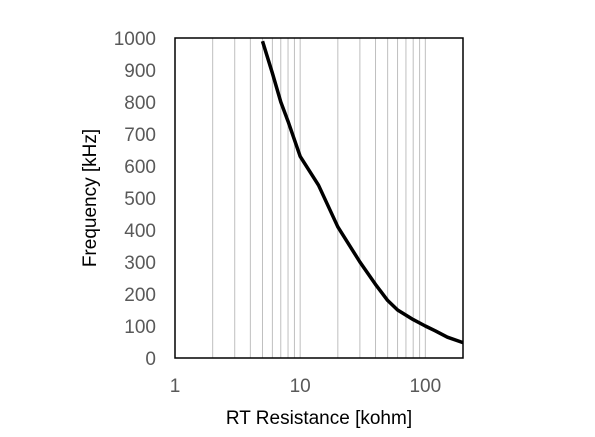  Describe the element at coordinates (90, 198) in the screenshot. I see `y-axis-title: Frequency [kHz]` at that location.